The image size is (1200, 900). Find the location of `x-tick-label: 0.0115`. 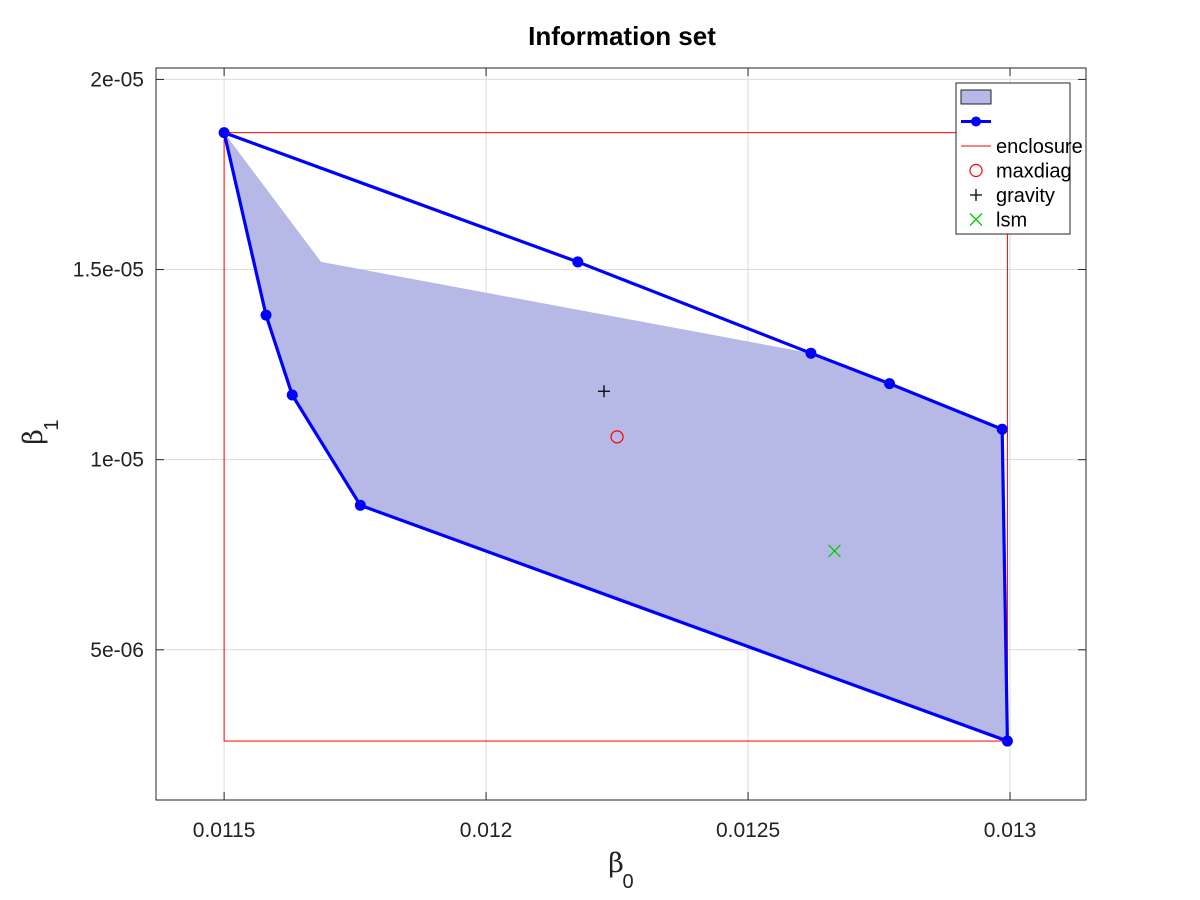

x-tick-label: 0.0115 is located at coordinates (224, 830).